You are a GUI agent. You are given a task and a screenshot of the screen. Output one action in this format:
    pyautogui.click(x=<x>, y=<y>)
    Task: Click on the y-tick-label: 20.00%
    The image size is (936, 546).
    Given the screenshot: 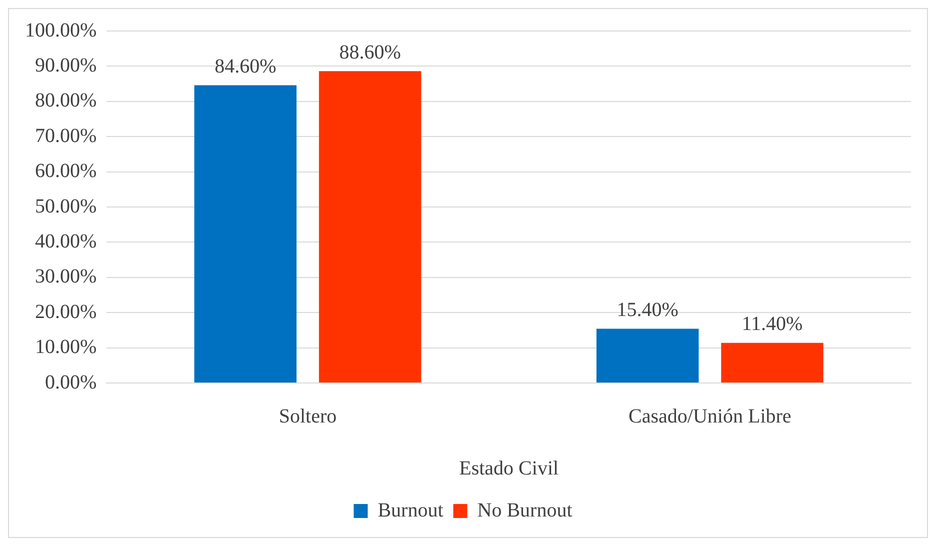 What is the action you would take?
    pyautogui.click(x=65, y=311)
    